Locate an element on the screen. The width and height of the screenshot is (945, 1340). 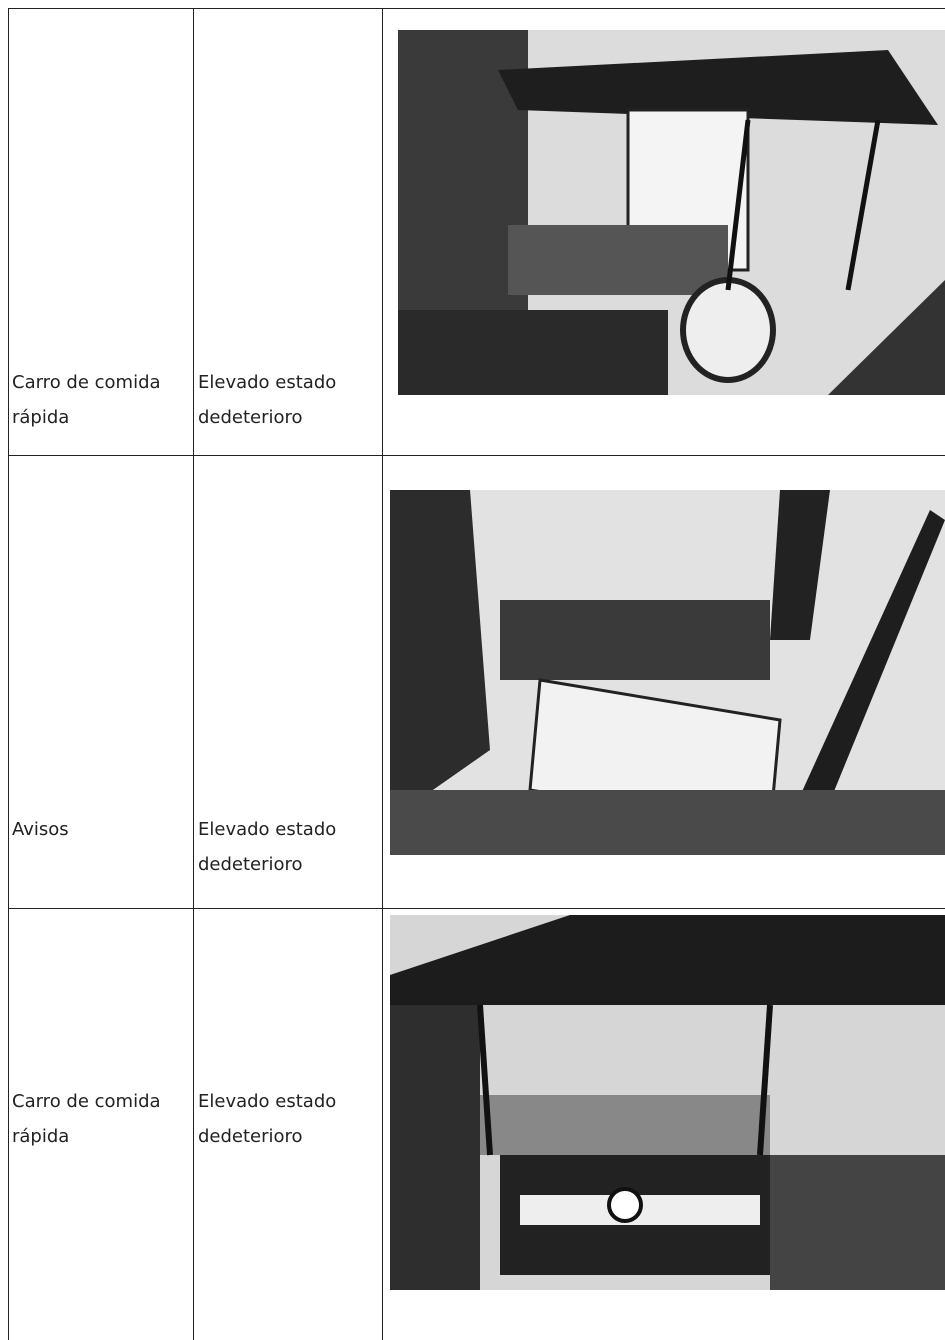
cell-item: Avisos is located at coordinates (40, 829).